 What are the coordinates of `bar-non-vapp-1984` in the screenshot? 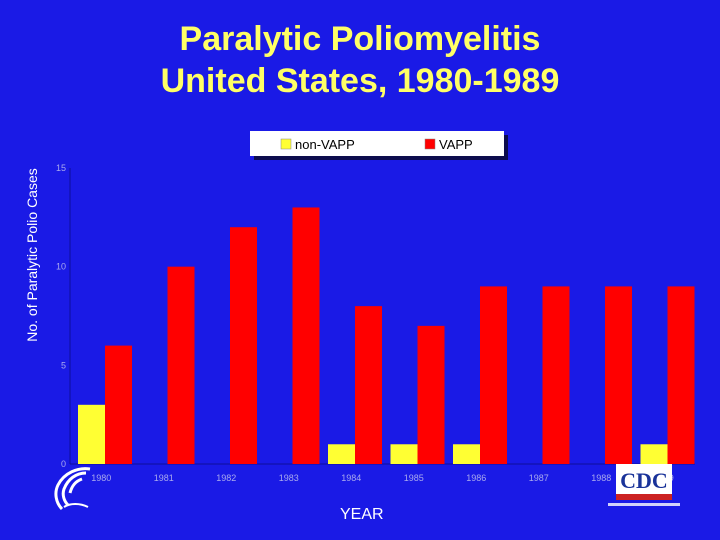 It's located at (341, 454).